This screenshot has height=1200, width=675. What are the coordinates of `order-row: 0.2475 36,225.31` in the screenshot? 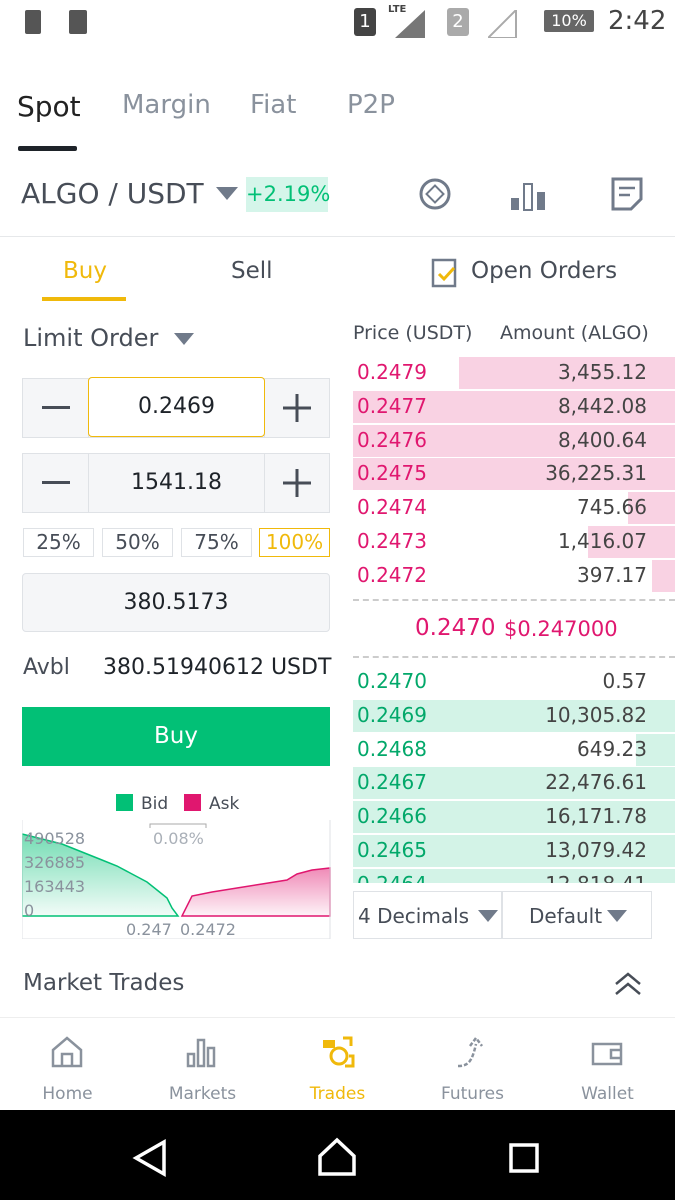 It's located at (514, 474).